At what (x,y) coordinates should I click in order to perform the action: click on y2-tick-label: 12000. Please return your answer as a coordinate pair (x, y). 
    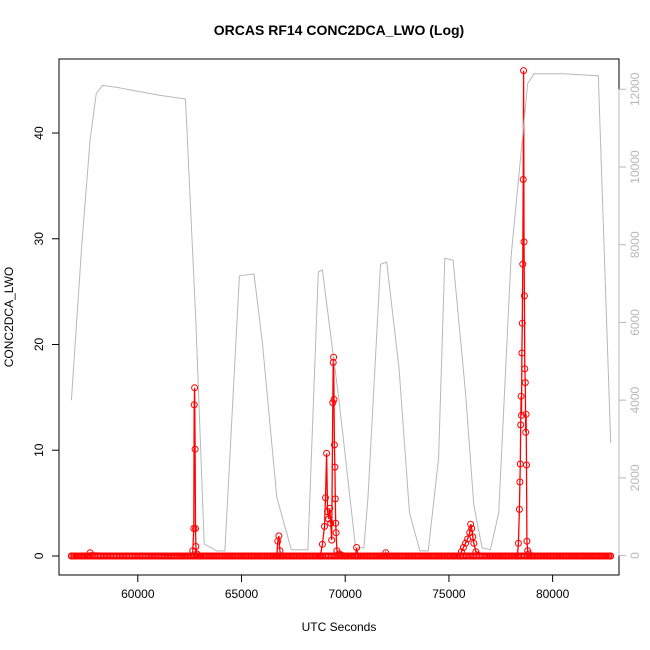
    Looking at the image, I should click on (635, 89).